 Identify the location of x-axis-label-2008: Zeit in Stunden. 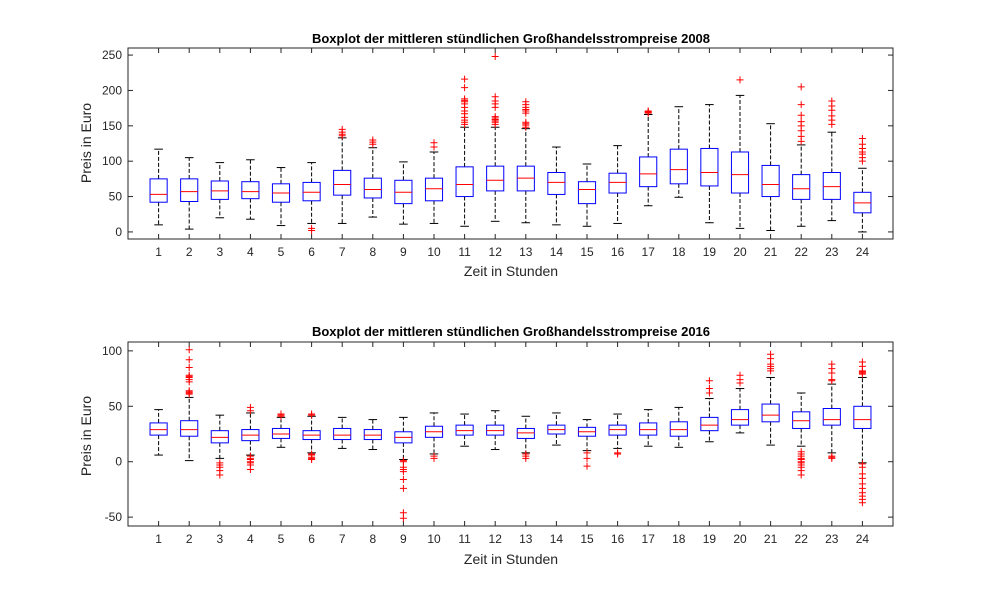
(511, 271).